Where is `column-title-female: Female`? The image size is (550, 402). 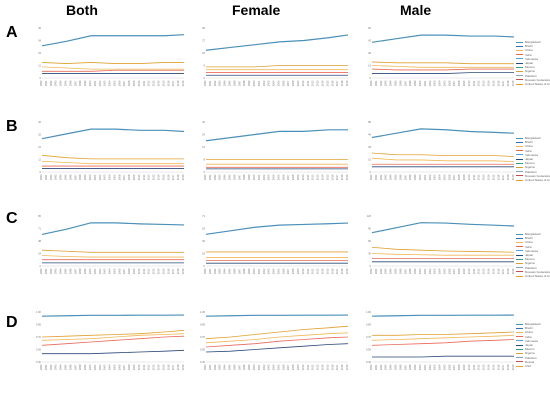 column-title-female: Female is located at coordinates (256, 10).